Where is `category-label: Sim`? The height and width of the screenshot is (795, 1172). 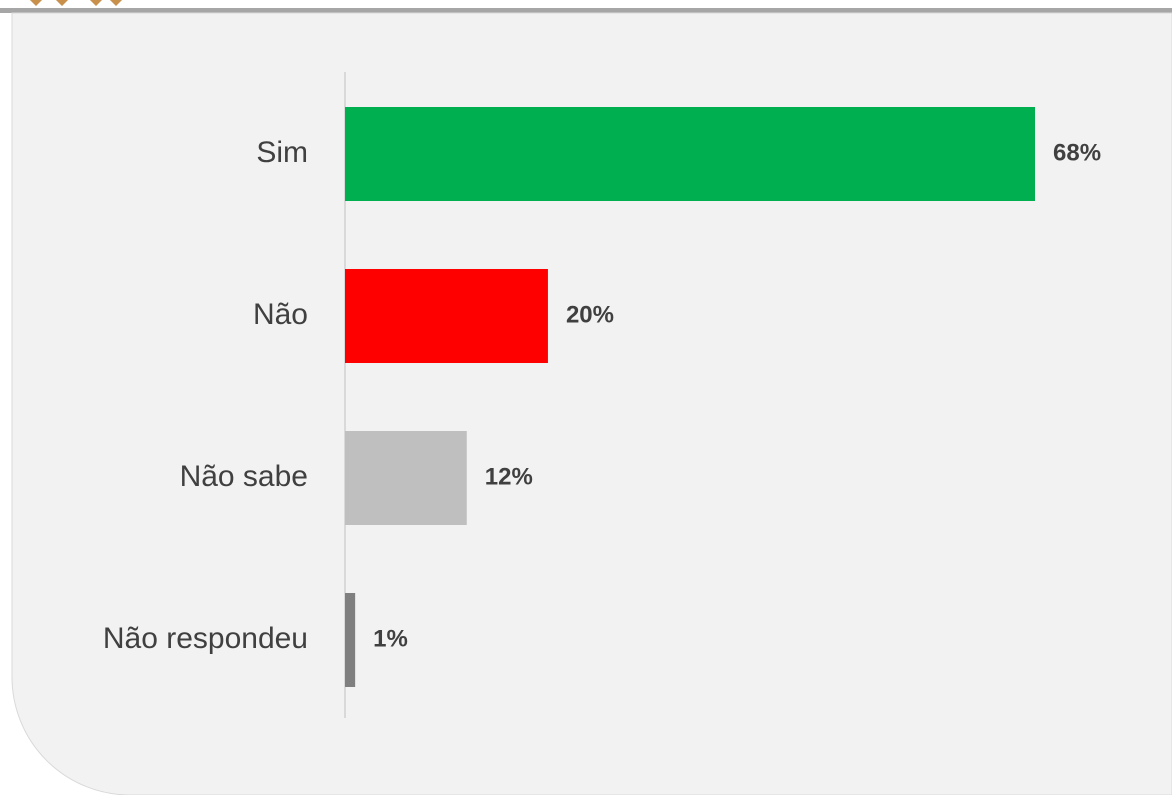
category-label: Sim is located at coordinates (282, 152).